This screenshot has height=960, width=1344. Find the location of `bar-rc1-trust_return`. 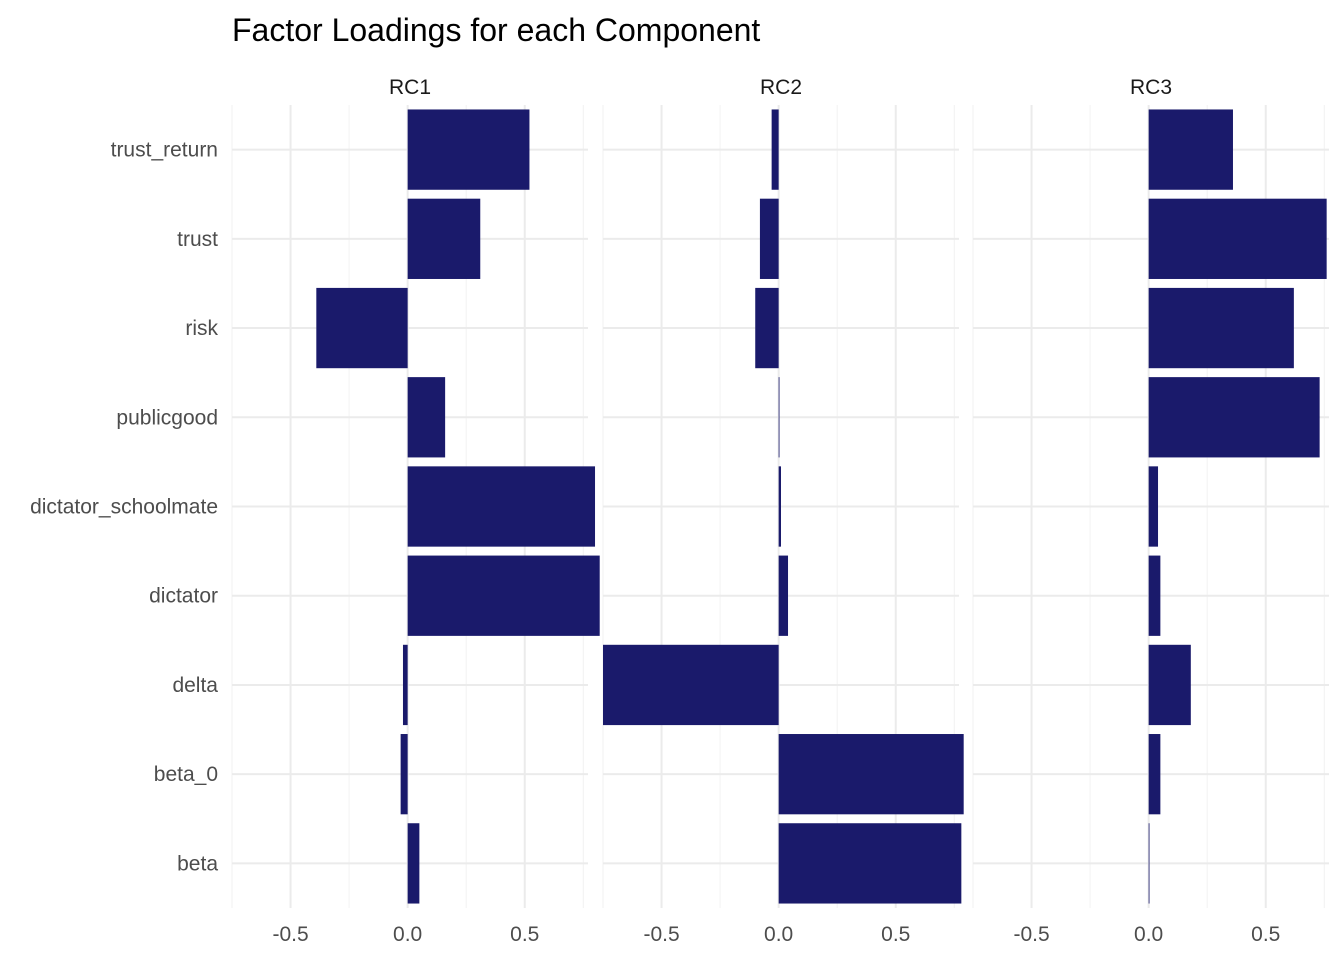

bar-rc1-trust_return is located at coordinates (468, 149).